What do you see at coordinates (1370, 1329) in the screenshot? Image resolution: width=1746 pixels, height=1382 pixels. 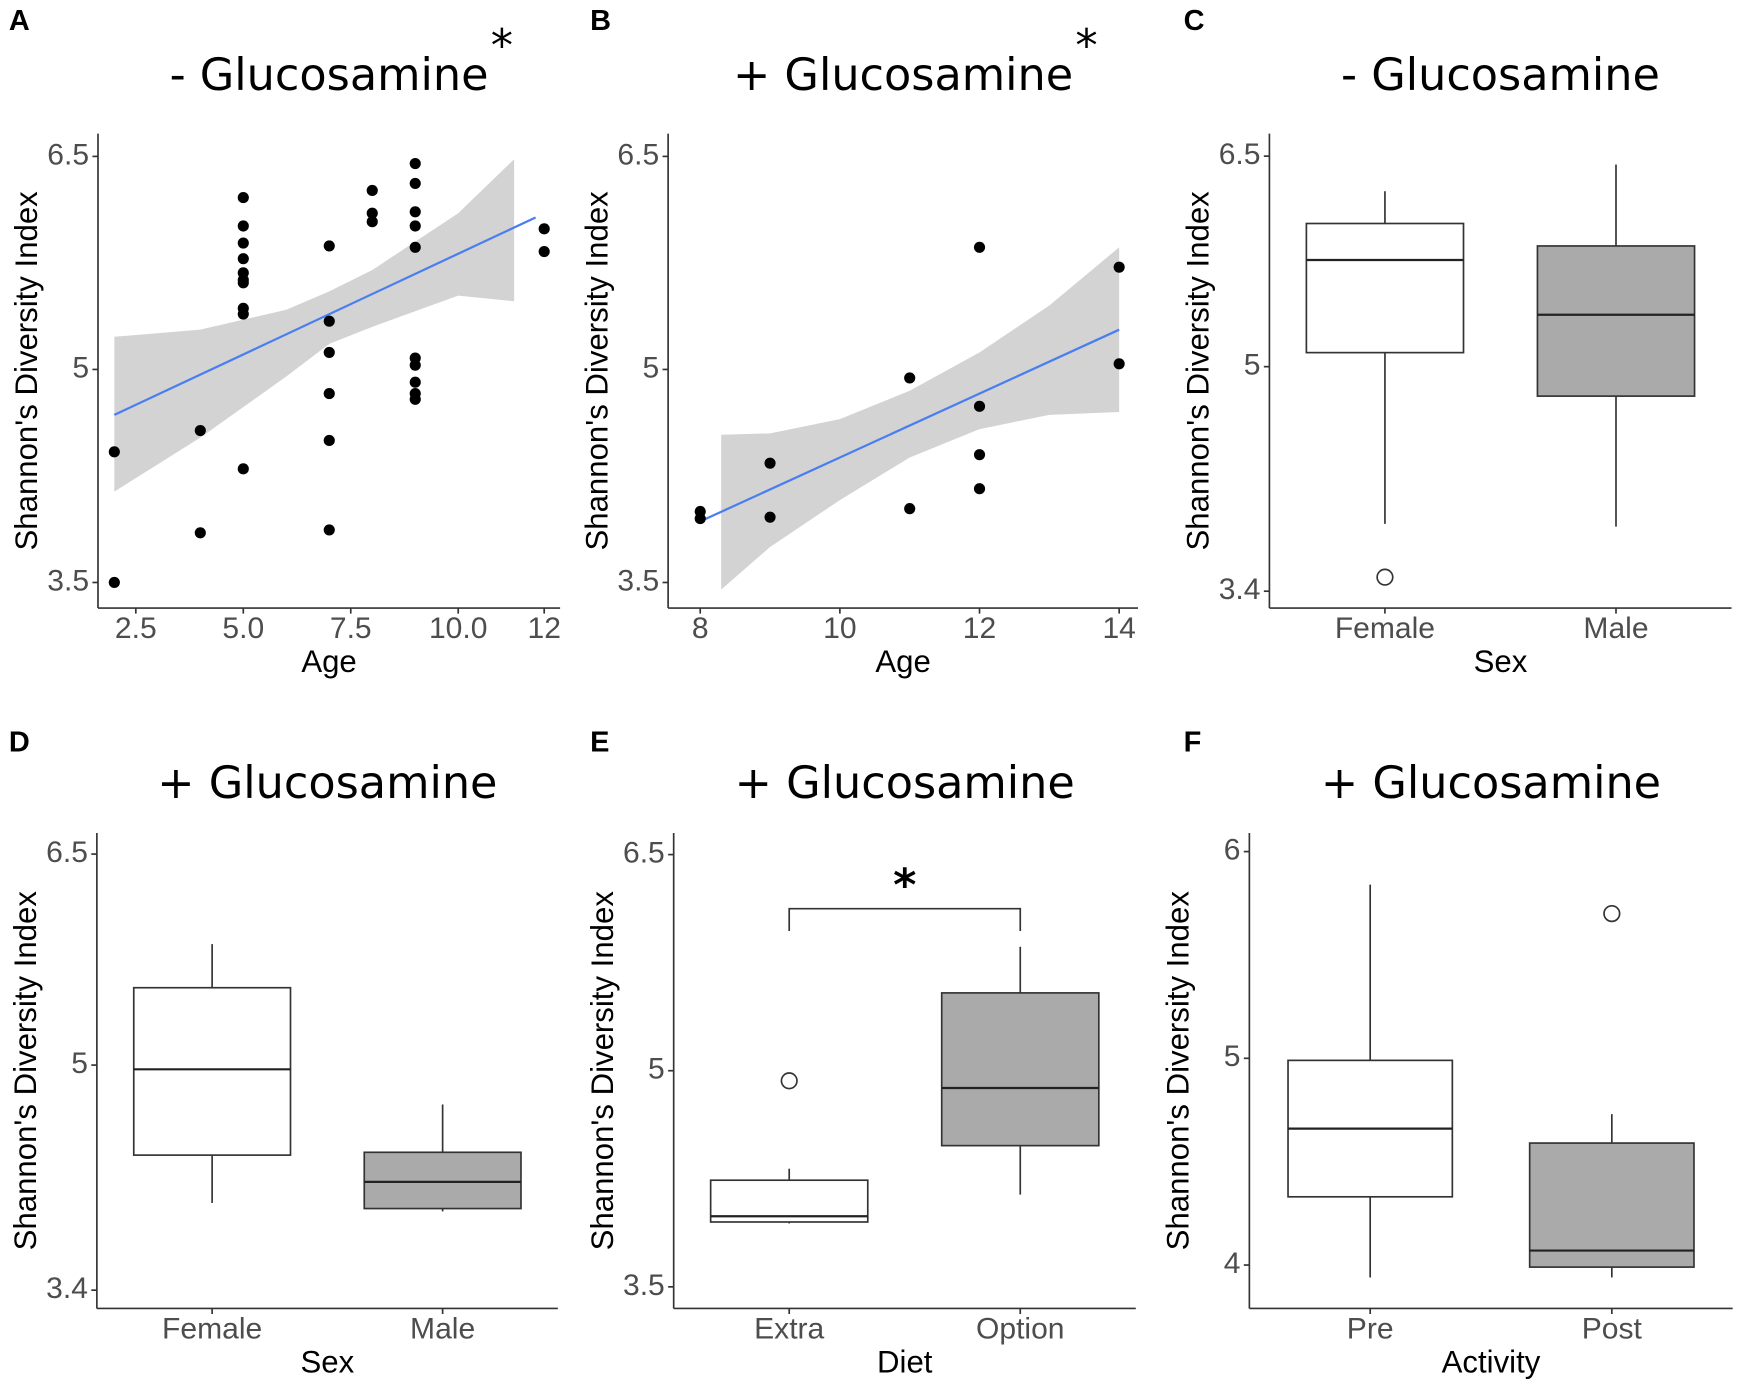 I see `x-tick-label: Pre` at bounding box center [1370, 1329].